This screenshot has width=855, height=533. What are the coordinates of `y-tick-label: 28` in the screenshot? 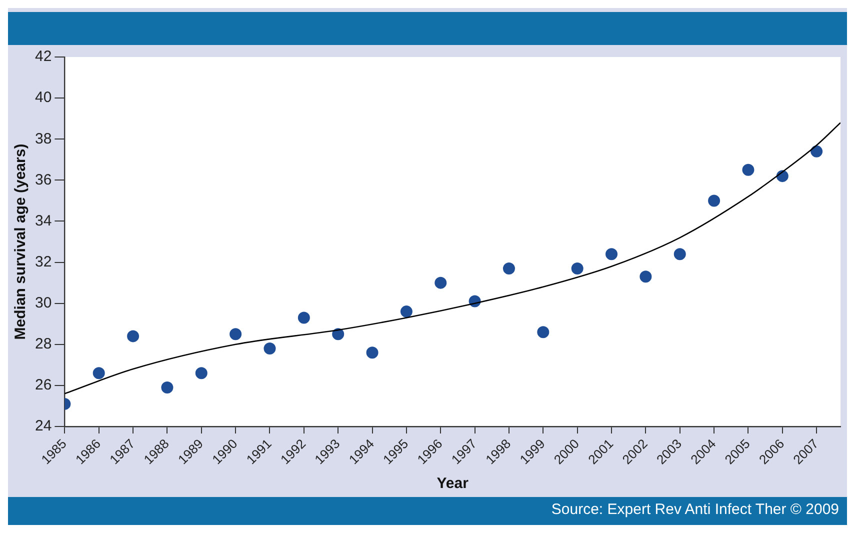 It's located at (43, 344).